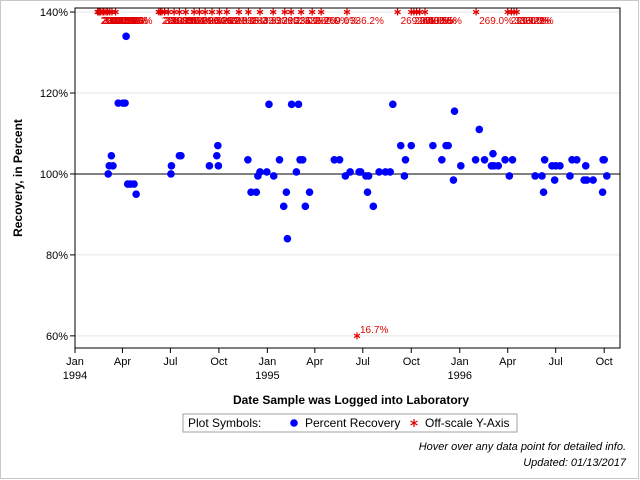 The height and width of the screenshot is (480, 640). What do you see at coordinates (507, 362) in the screenshot?
I see `x-tick-label: Apr` at bounding box center [507, 362].